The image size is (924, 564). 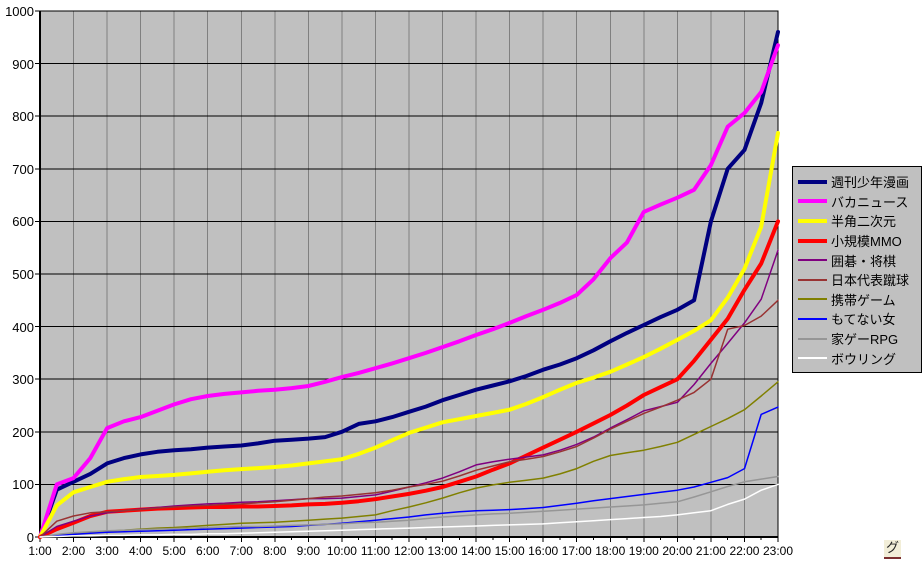 I want to click on x-axis-tick-label: 13:00, so click(x=442, y=551).